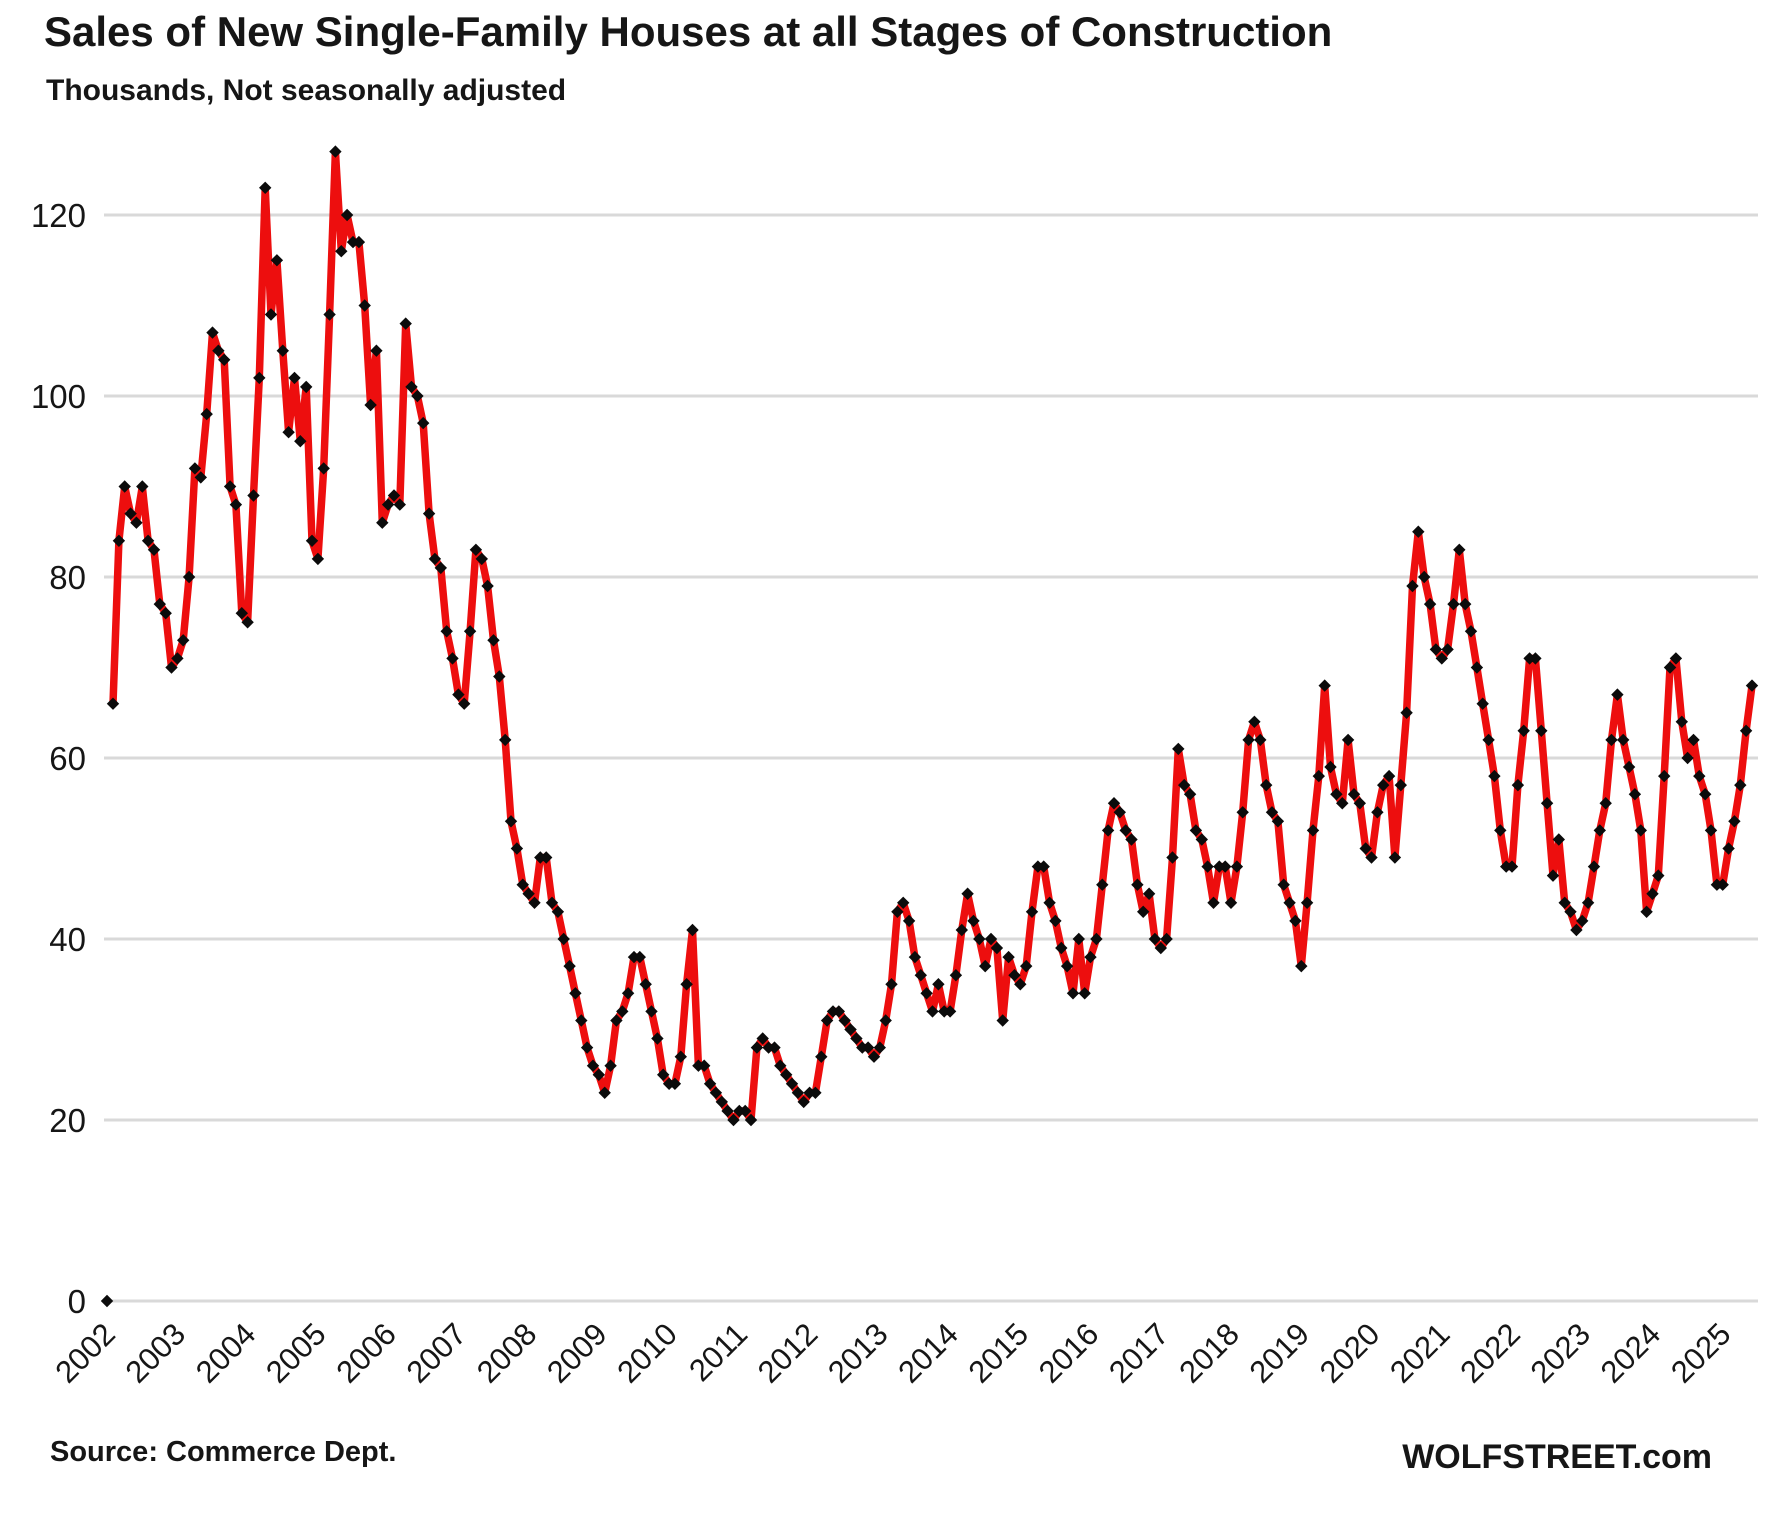  I want to click on svg-text: 2004, so click(226, 1353).